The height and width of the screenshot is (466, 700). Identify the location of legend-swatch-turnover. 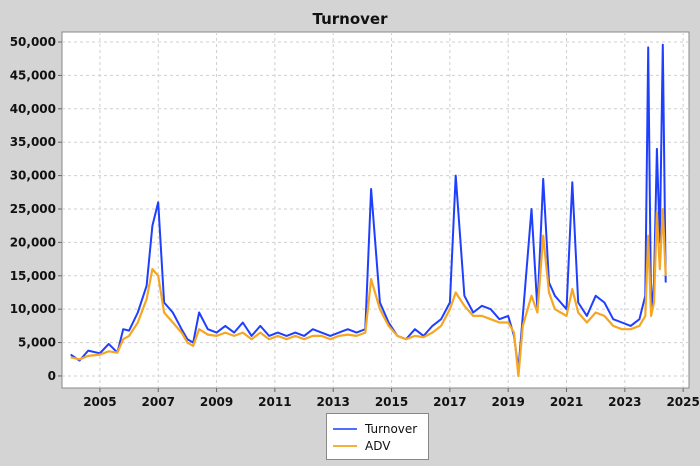
(345, 429).